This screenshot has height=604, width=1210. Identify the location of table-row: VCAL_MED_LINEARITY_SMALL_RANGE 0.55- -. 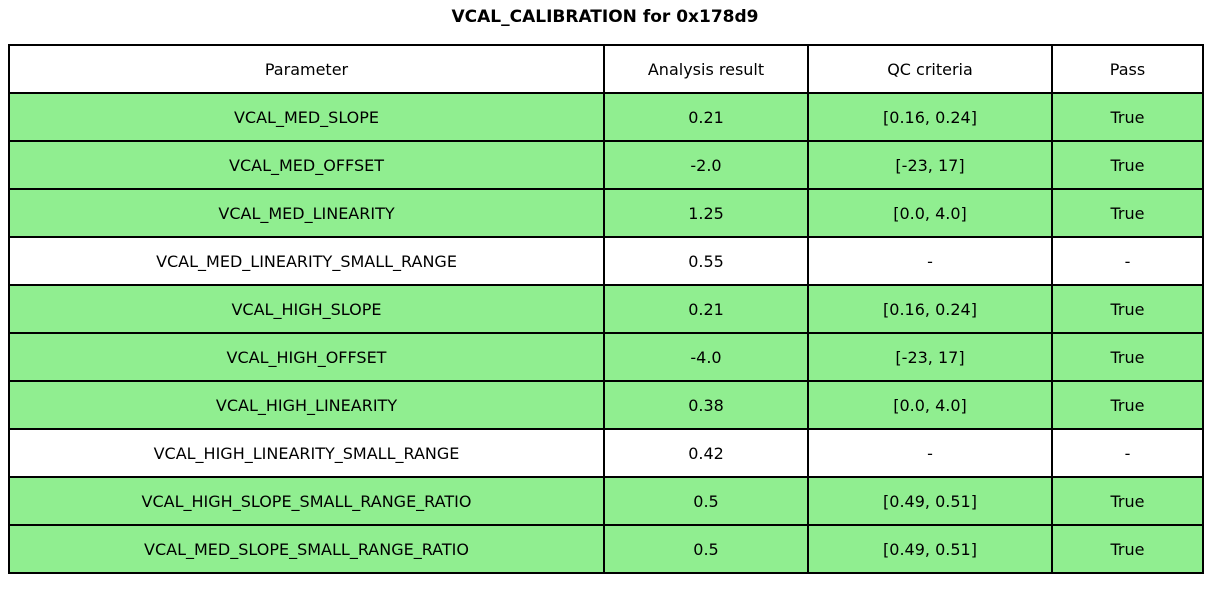
(606, 261).